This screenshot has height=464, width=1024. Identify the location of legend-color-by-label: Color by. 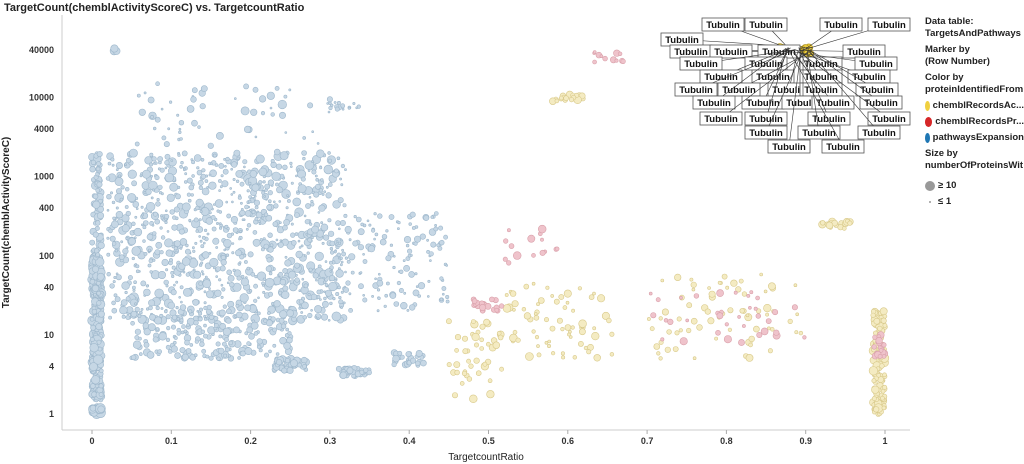
(944, 77).